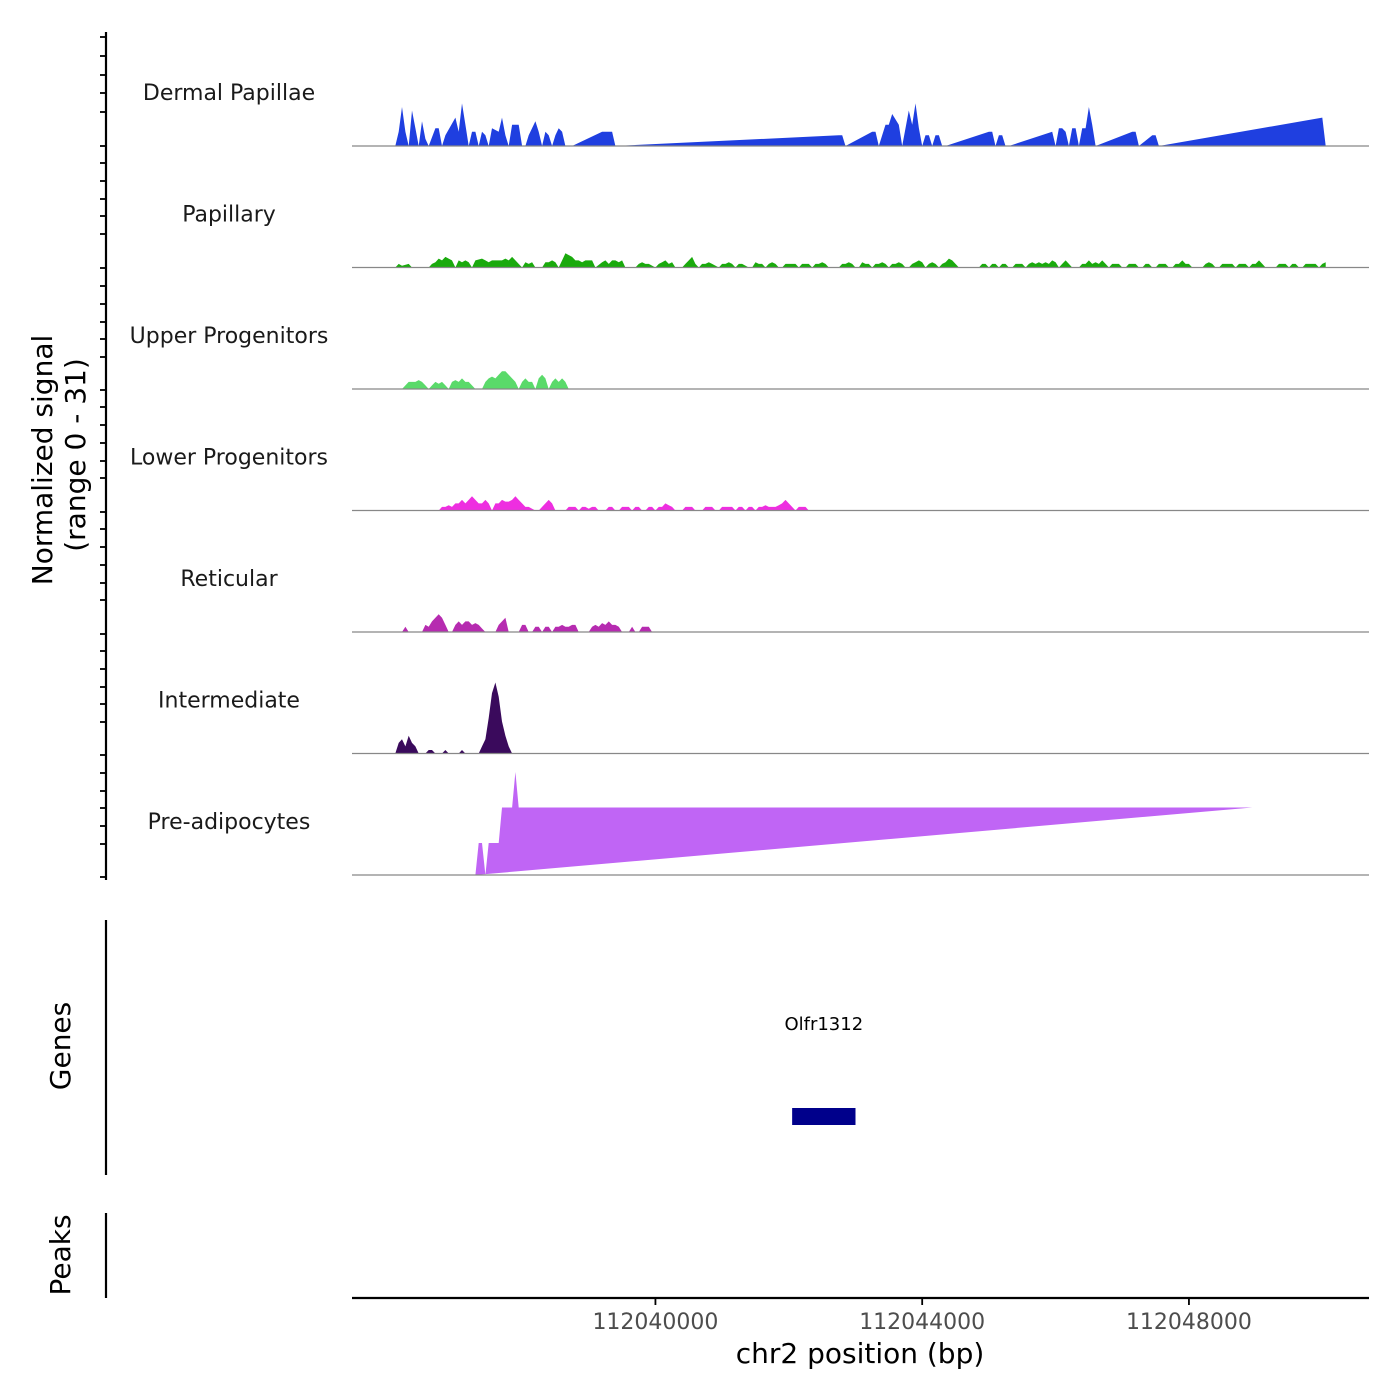  I want to click on gene-track: Olfr1312, so click(823, 1069).